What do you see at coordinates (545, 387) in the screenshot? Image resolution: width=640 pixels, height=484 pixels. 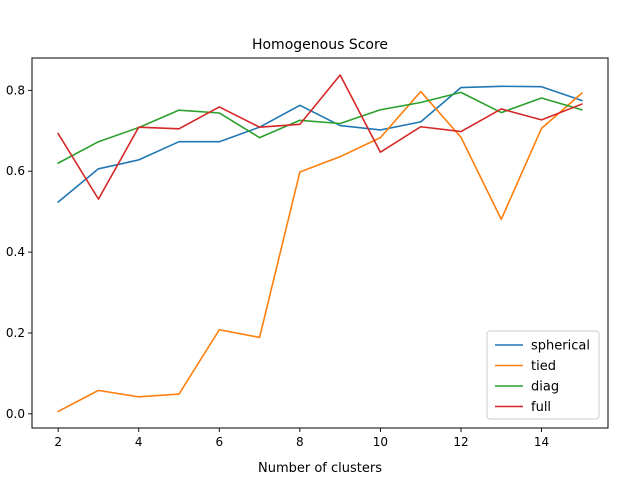 I see `legend-label-diag: diag` at bounding box center [545, 387].